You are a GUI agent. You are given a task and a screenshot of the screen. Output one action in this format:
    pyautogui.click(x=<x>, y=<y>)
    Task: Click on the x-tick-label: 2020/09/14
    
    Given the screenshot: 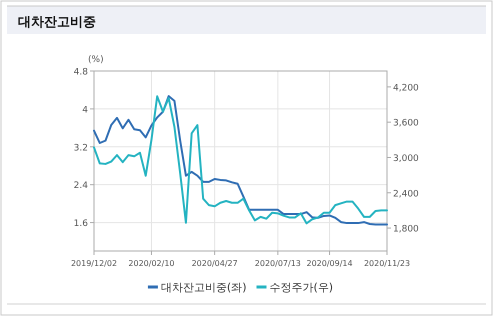 What is the action you would take?
    pyautogui.click(x=329, y=263)
    